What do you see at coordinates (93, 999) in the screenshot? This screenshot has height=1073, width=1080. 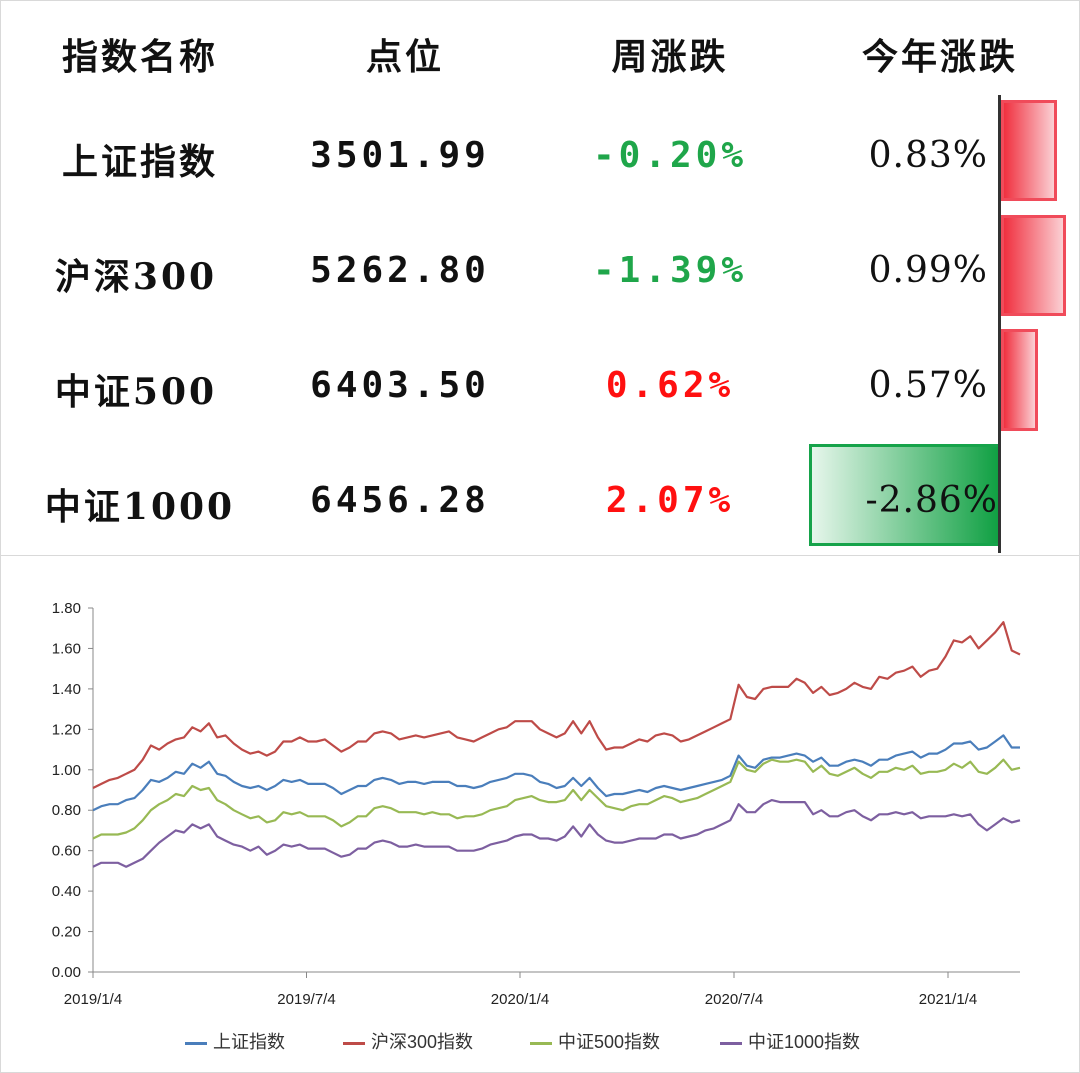 I see `x-tick-label: 2019/1/4` at bounding box center [93, 999].